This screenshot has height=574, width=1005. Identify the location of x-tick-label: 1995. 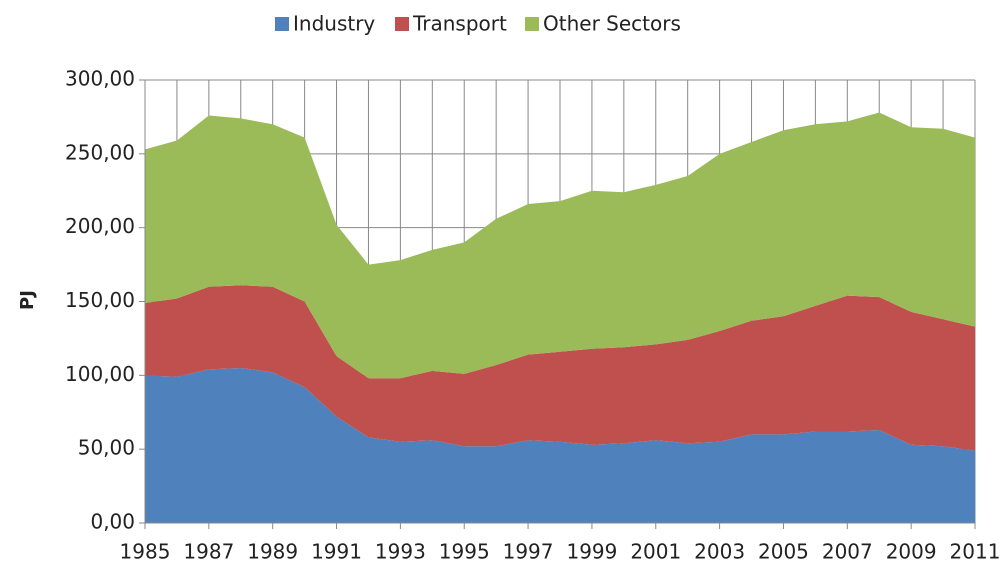
(464, 552).